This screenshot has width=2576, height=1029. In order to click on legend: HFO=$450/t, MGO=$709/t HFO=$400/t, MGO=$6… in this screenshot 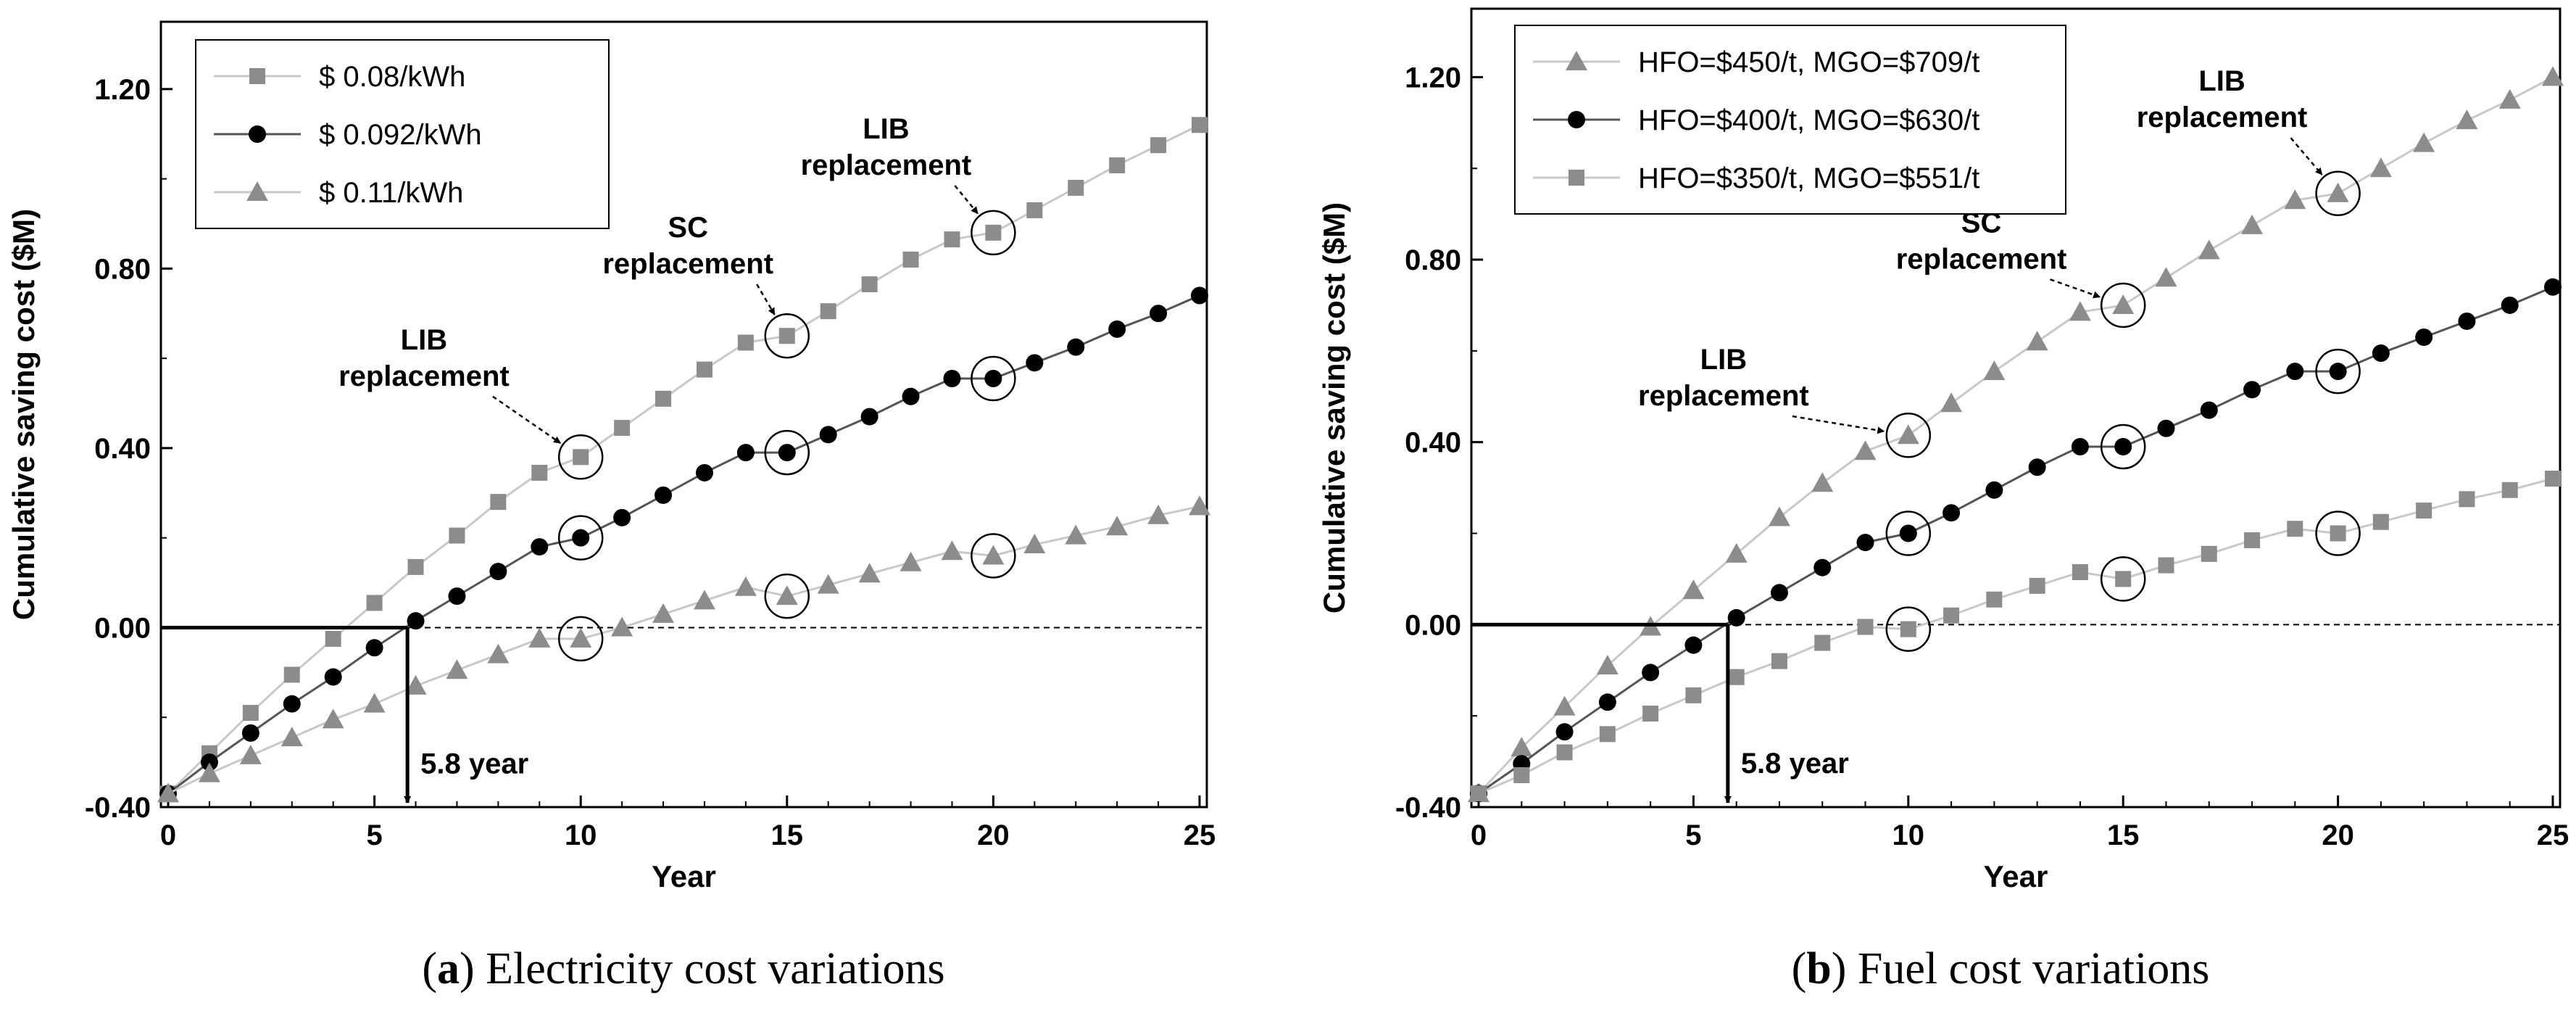, I will do `click(1790, 120)`.